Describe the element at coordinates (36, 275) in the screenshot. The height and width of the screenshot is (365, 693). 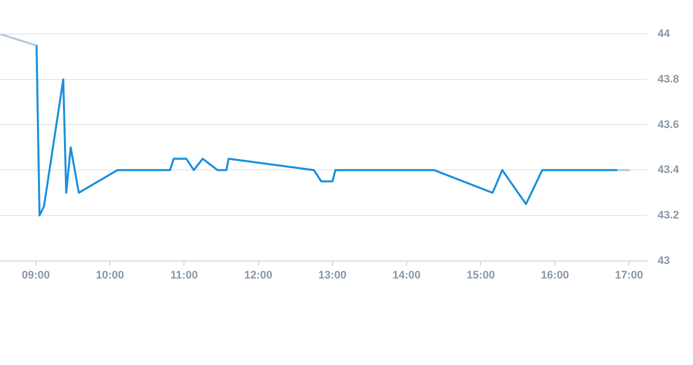
I see `x-tick-label: 09:00` at that location.